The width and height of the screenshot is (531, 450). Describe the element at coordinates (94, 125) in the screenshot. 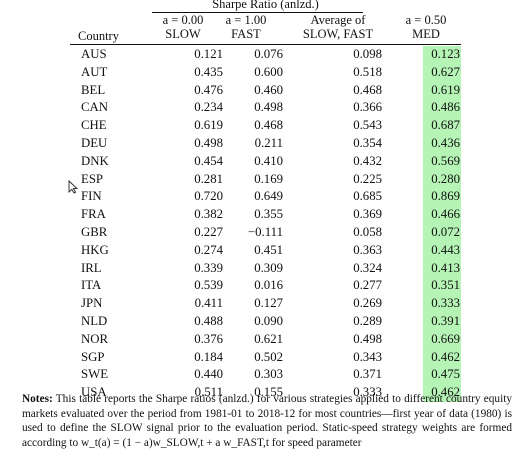

I see `country-cell: CHE` at that location.